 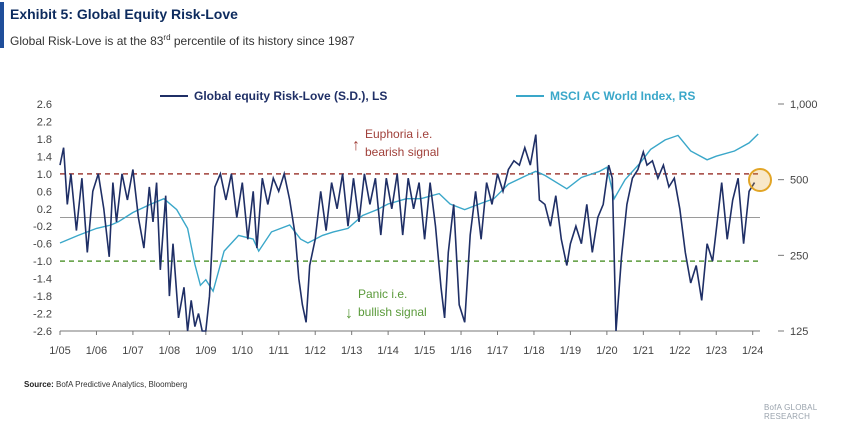 What do you see at coordinates (96, 351) in the screenshot?
I see `x-tick-label: 1/06` at bounding box center [96, 351].